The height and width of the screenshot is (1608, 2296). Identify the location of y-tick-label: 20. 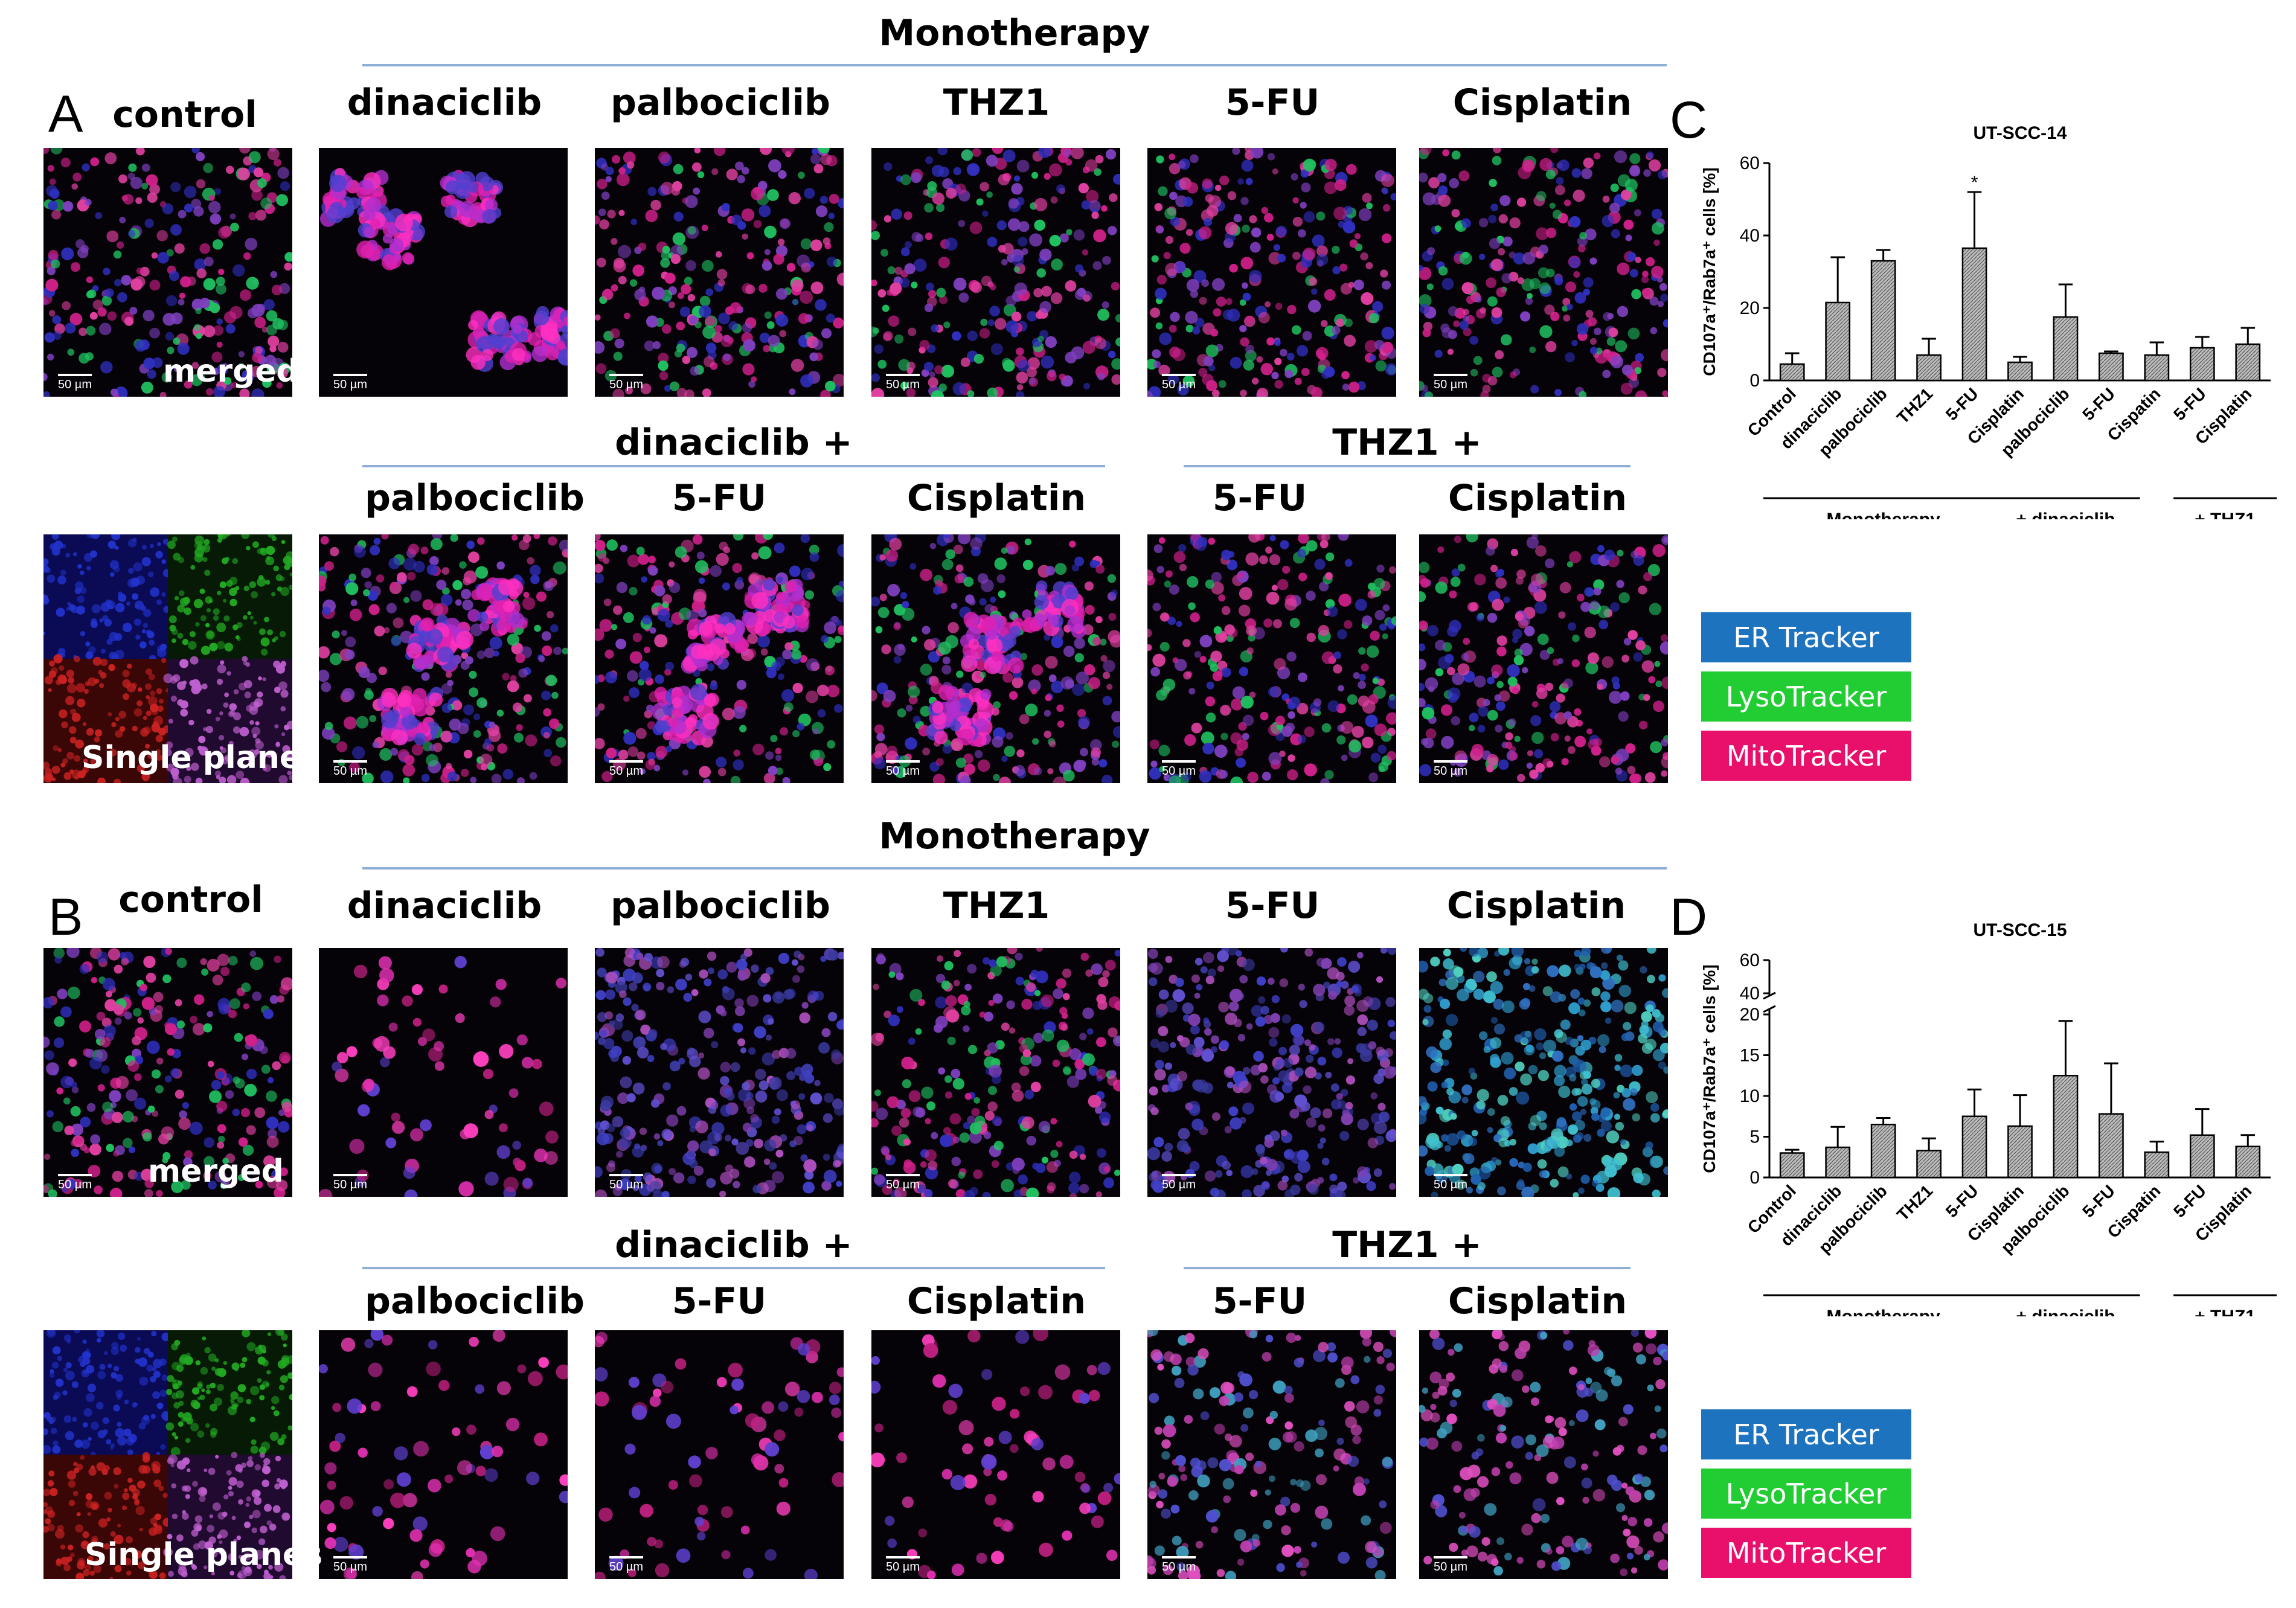
(1750, 308).